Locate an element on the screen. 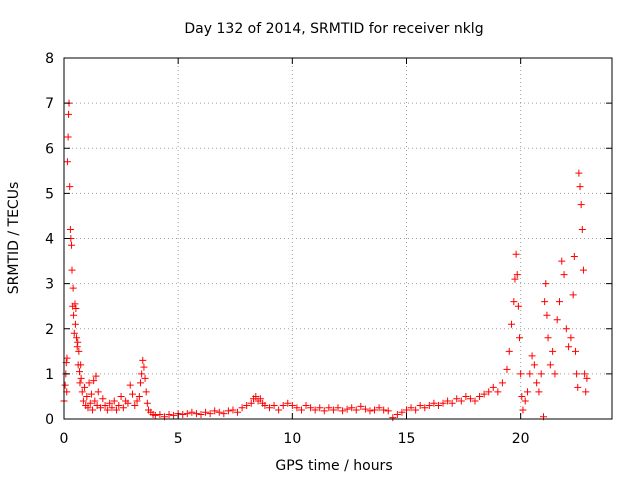 The width and height of the screenshot is (640, 480). y-tick-label: 0 is located at coordinates (49, 420).